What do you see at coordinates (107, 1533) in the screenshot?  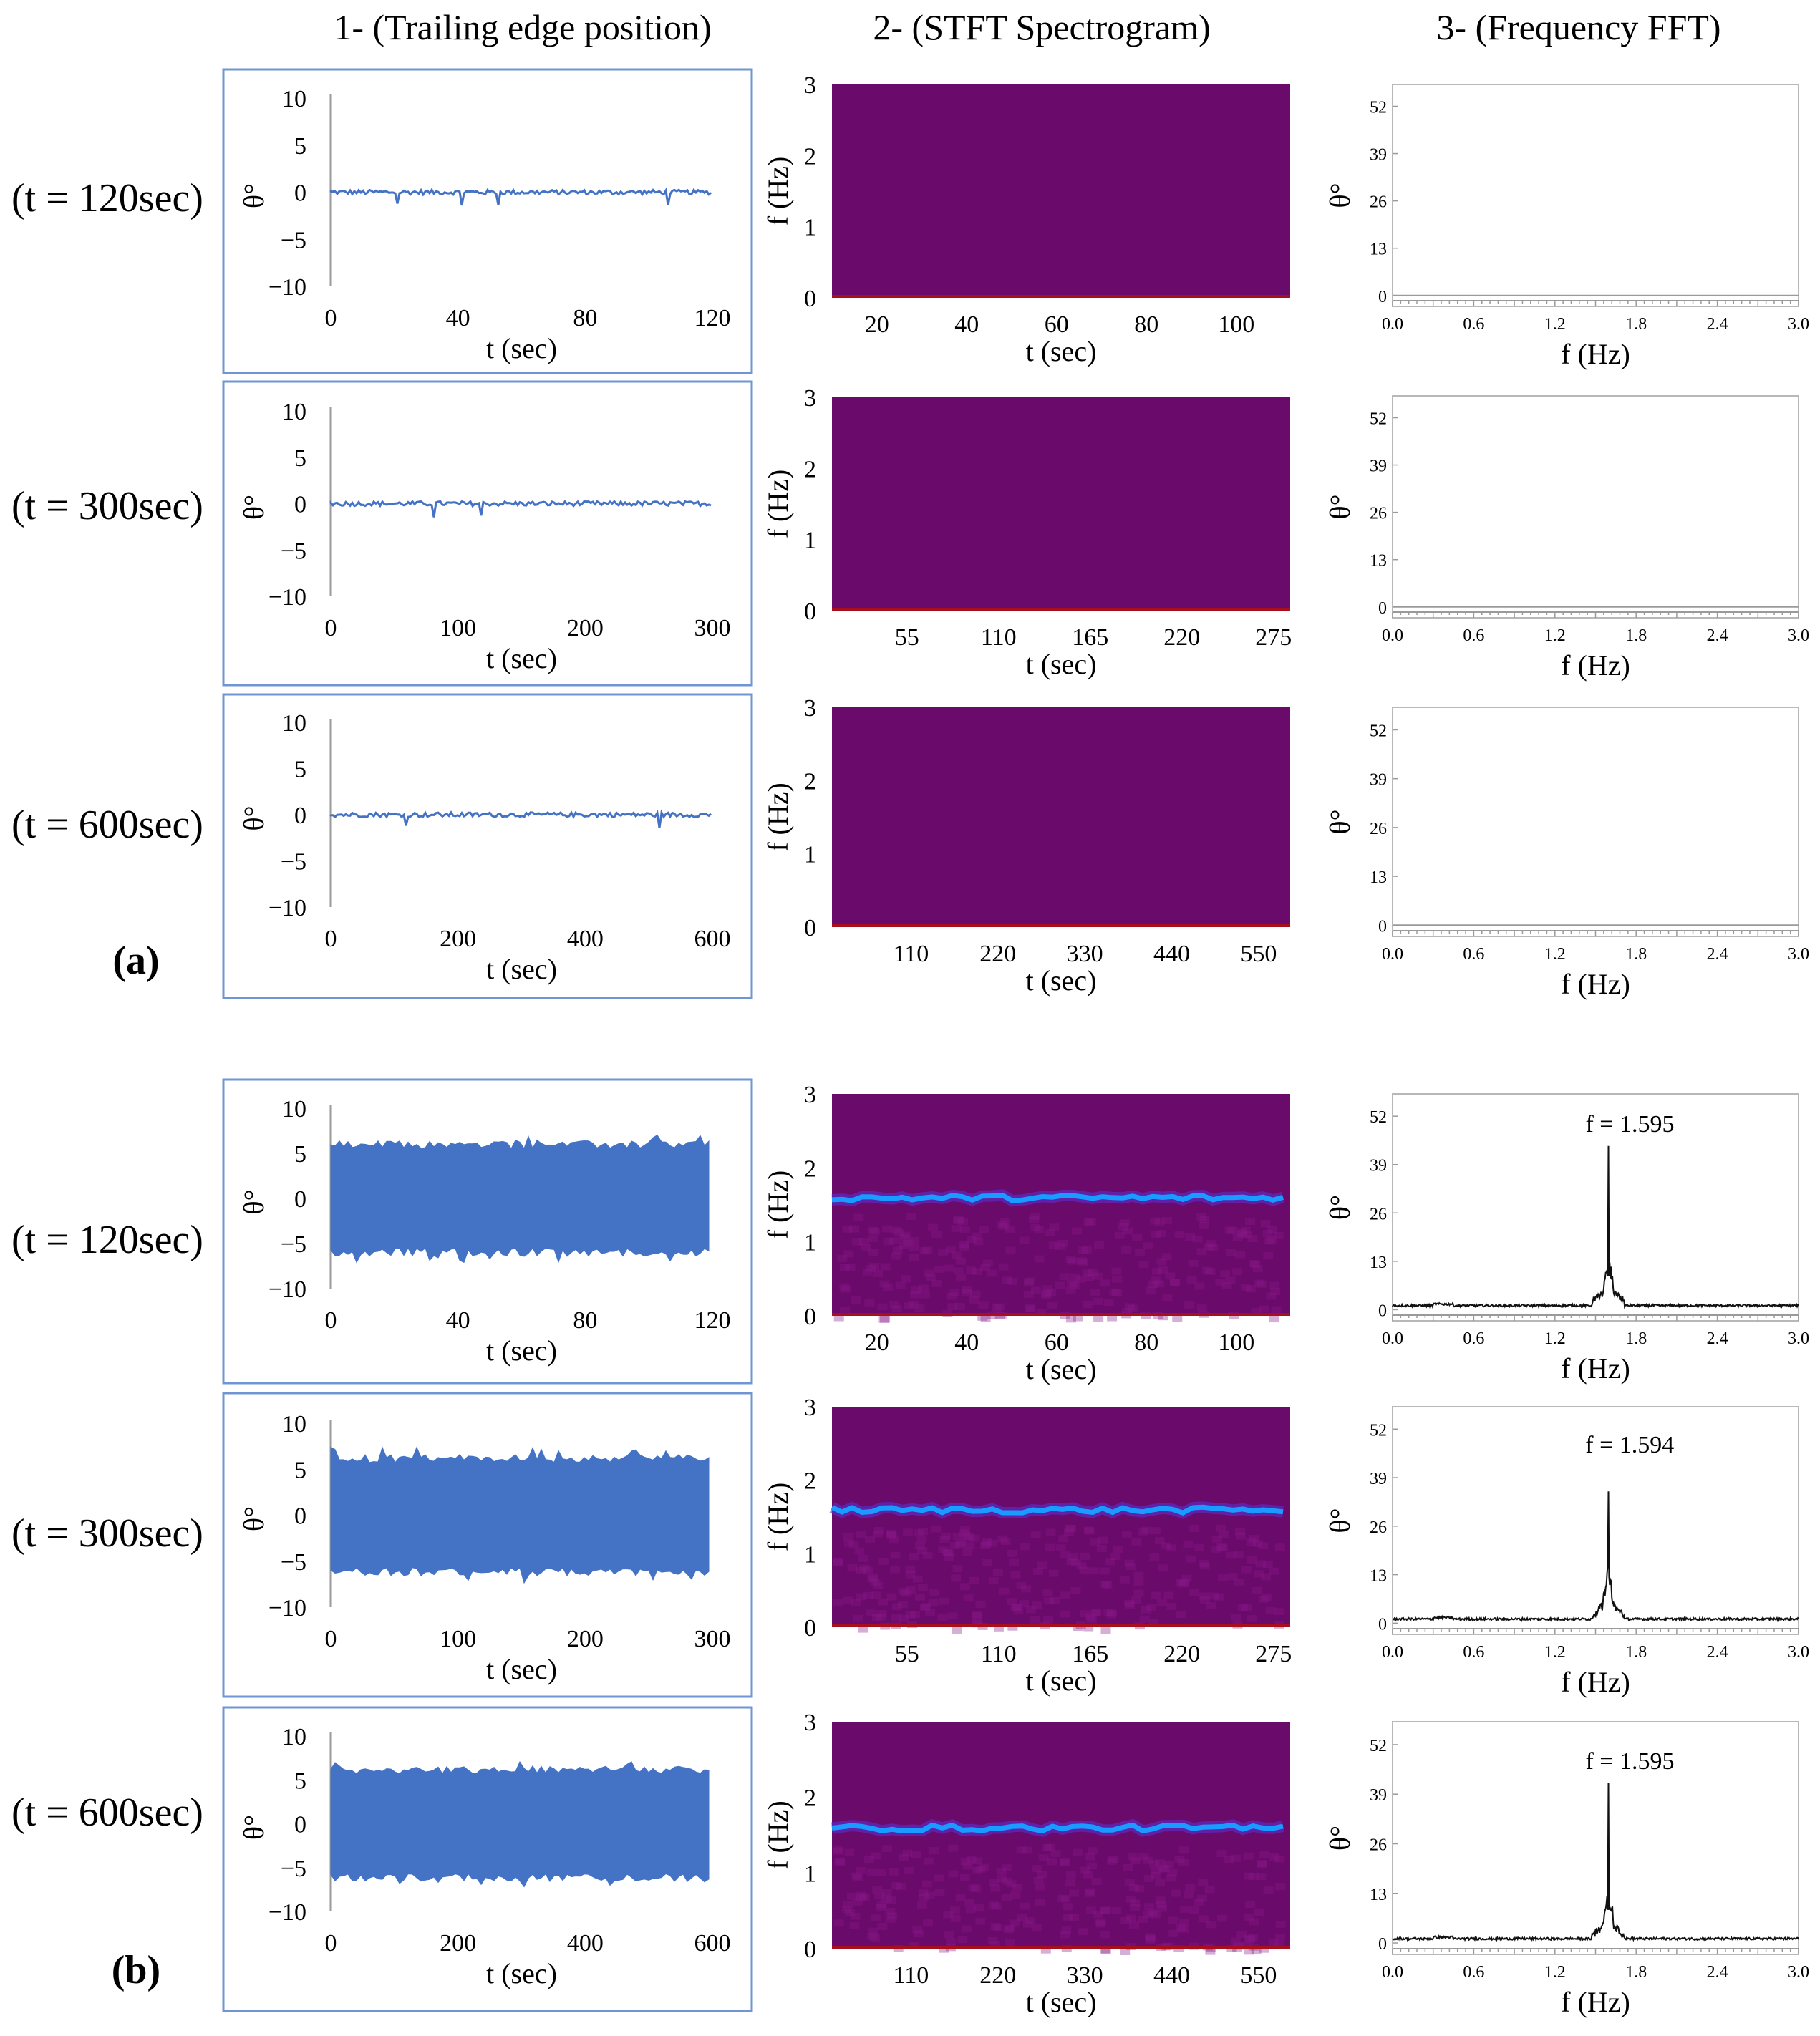 I see `row-label-b-300: (t = 300sec)` at bounding box center [107, 1533].